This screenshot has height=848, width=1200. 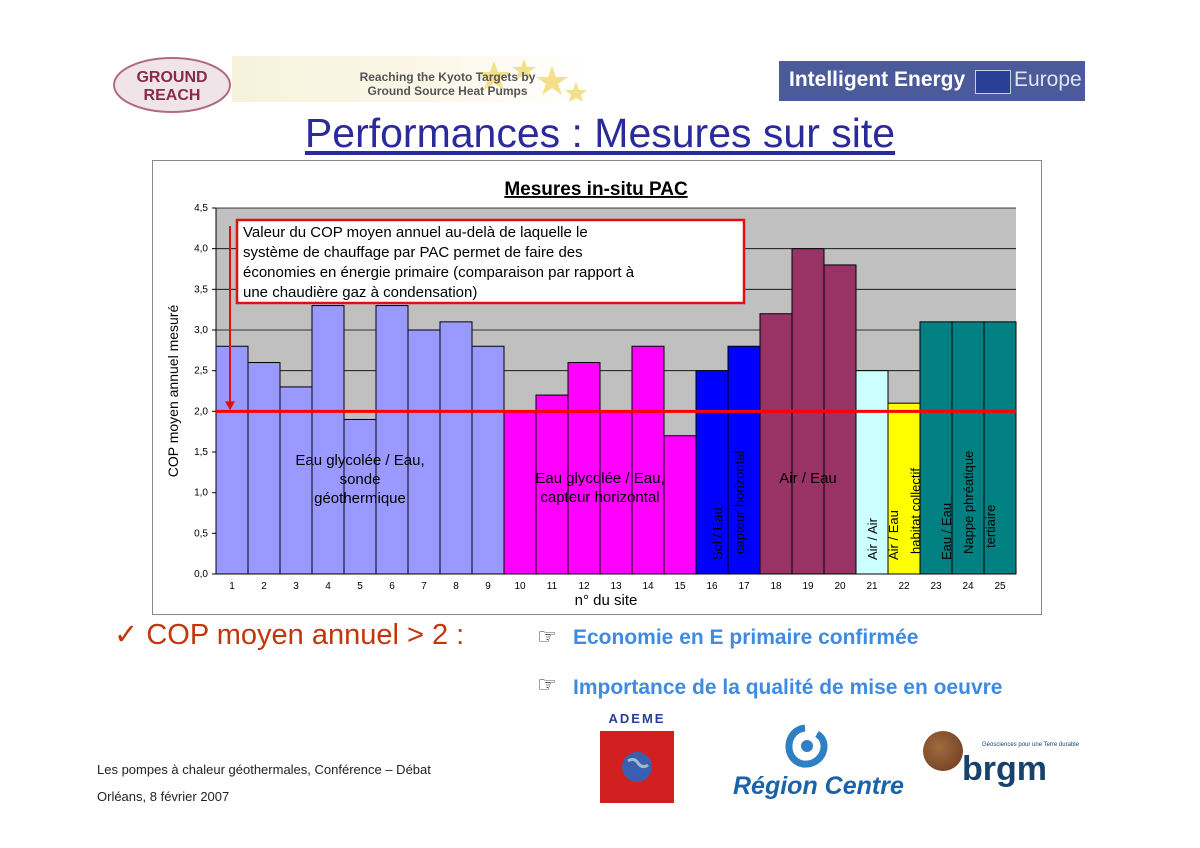 I want to click on globe-icon, so click(x=637, y=767).